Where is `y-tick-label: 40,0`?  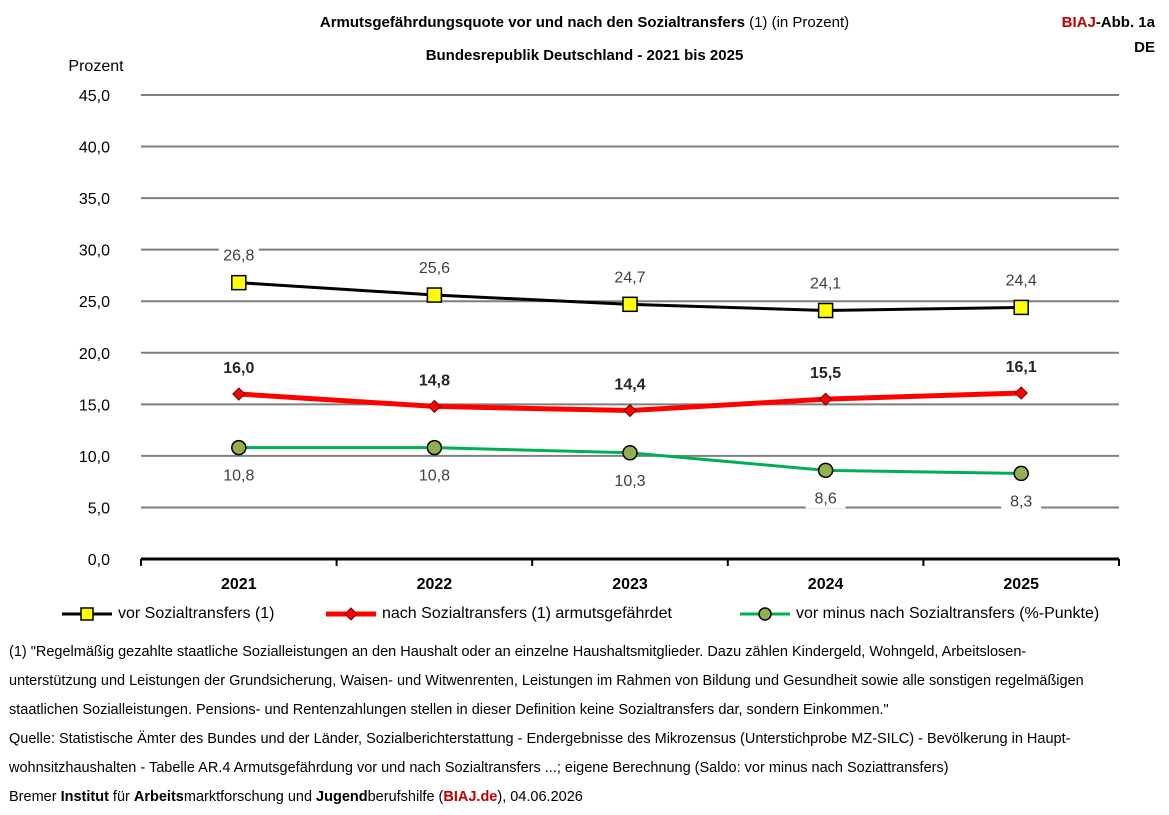
y-tick-label: 40,0 is located at coordinates (94, 148).